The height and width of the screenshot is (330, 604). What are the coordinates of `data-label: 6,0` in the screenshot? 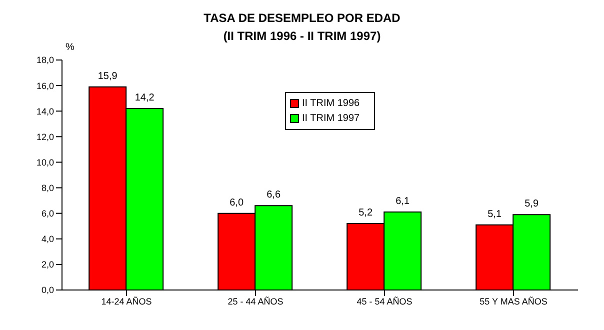 It's located at (237, 202).